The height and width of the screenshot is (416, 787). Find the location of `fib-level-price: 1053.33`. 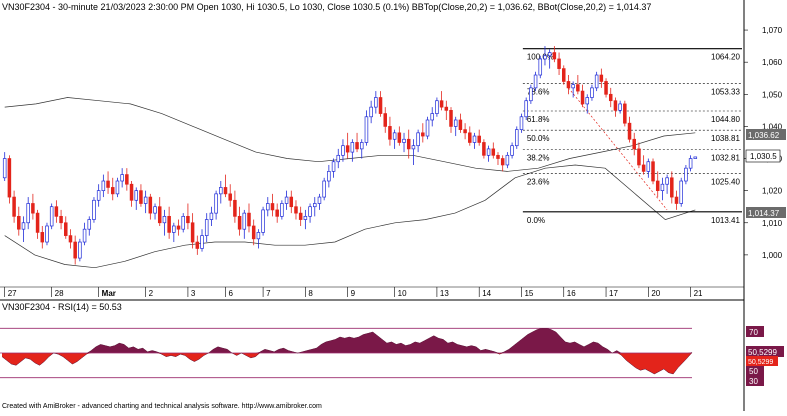

fib-level-price: 1053.33 is located at coordinates (725, 92).